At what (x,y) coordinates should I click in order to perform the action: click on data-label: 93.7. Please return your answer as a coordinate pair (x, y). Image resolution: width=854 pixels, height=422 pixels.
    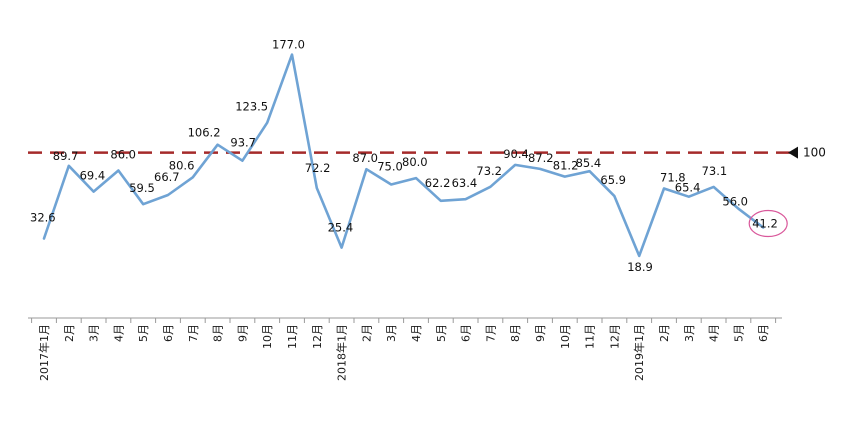
    Looking at the image, I should click on (243, 143).